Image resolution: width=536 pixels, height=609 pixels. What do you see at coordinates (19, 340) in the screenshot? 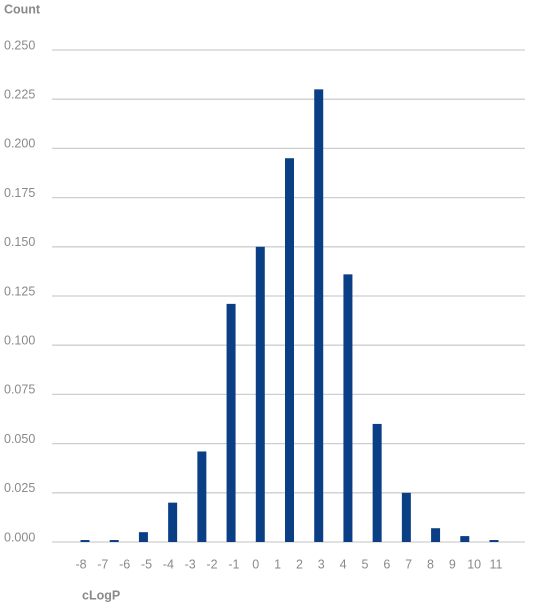
I see `y-tick-label: 0.100` at bounding box center [19, 340].